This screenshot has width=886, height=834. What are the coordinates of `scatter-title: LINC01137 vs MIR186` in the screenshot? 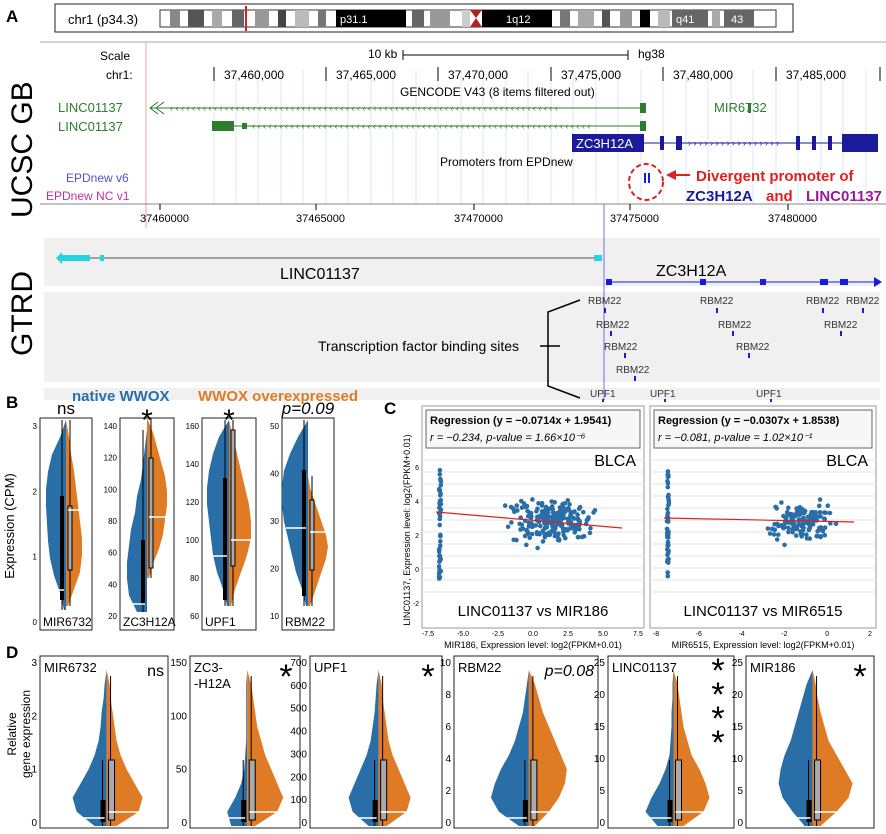 It's located at (533, 611).